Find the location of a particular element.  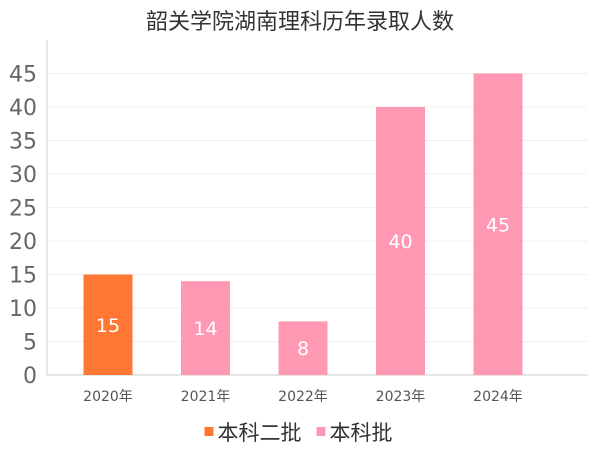

bar-value-label: 15 is located at coordinates (108, 326).